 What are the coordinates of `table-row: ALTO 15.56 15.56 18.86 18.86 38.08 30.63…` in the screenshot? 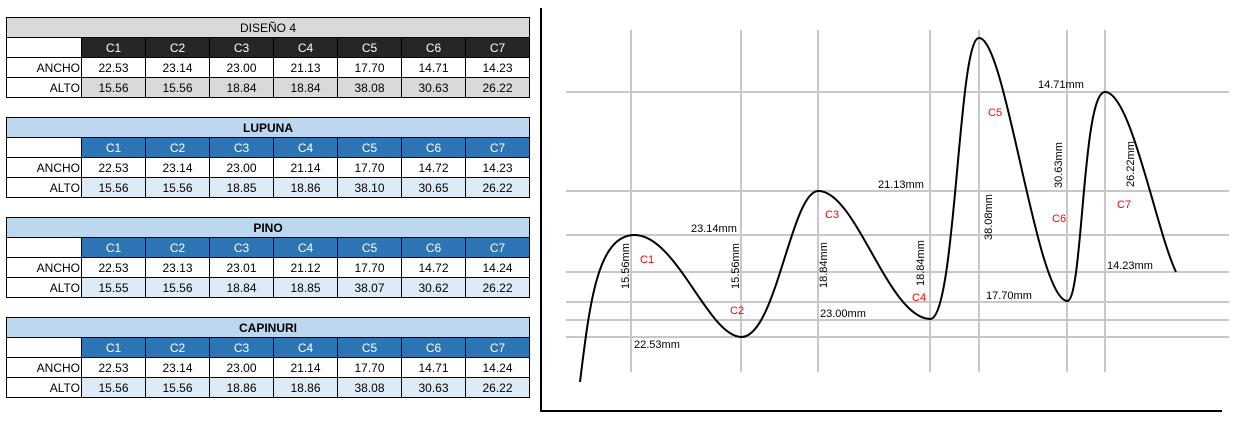 It's located at (268, 387).